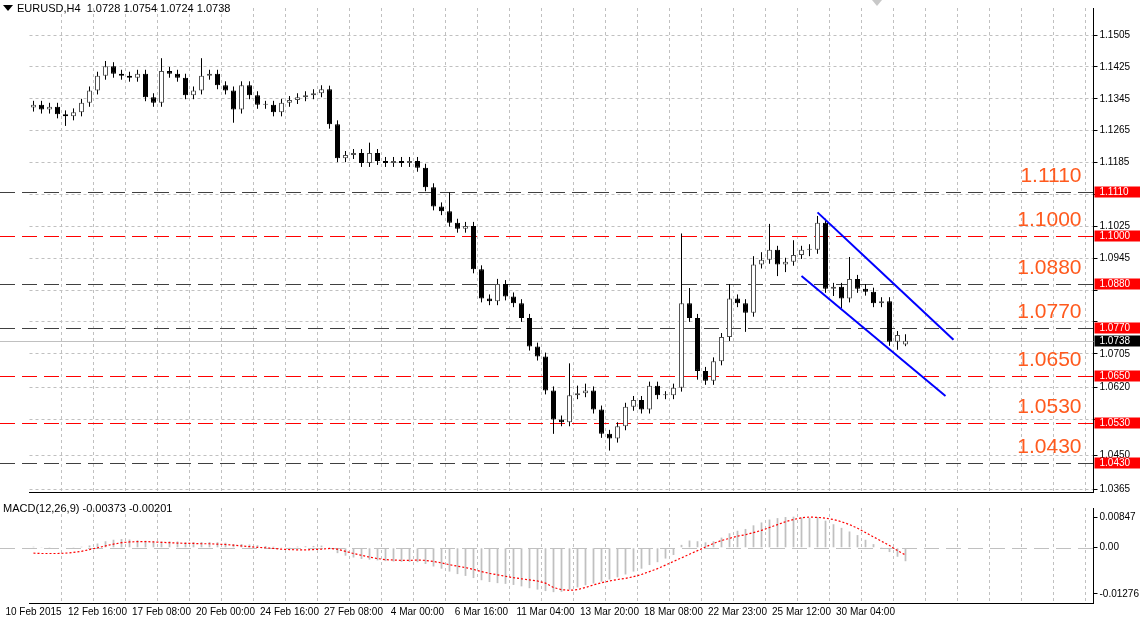  What do you see at coordinates (1051, 175) in the screenshot?
I see `text: 1.1110` at bounding box center [1051, 175].